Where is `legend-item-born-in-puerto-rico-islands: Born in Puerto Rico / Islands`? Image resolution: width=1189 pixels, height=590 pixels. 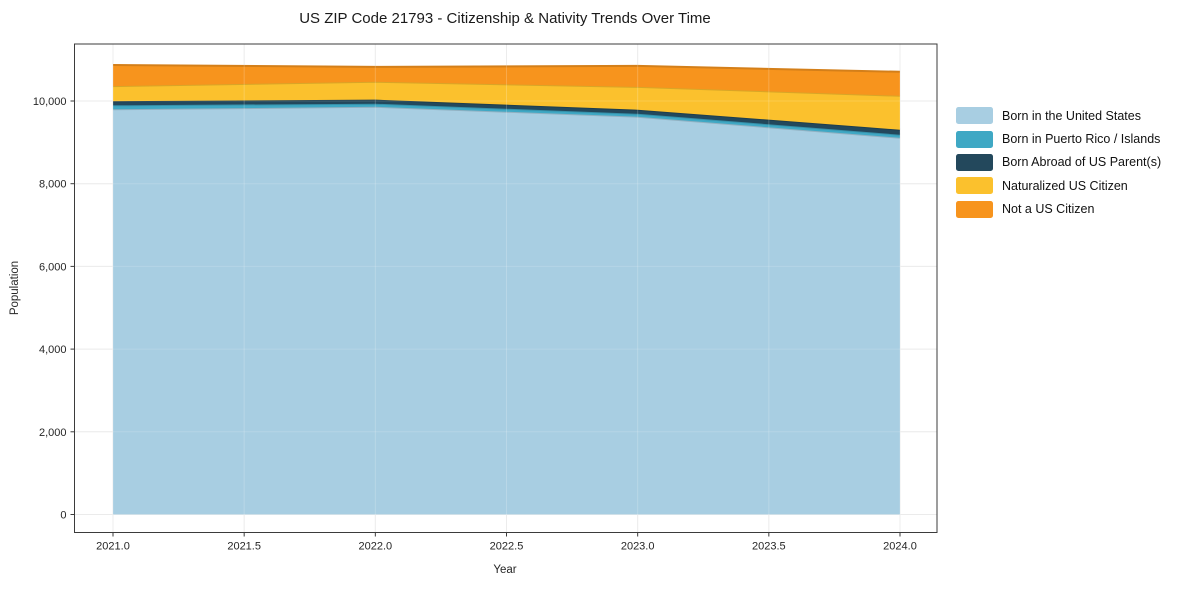 legend-item-born-in-puerto-rico-islands: Born in Puerto Rico / Islands is located at coordinates (1058, 138).